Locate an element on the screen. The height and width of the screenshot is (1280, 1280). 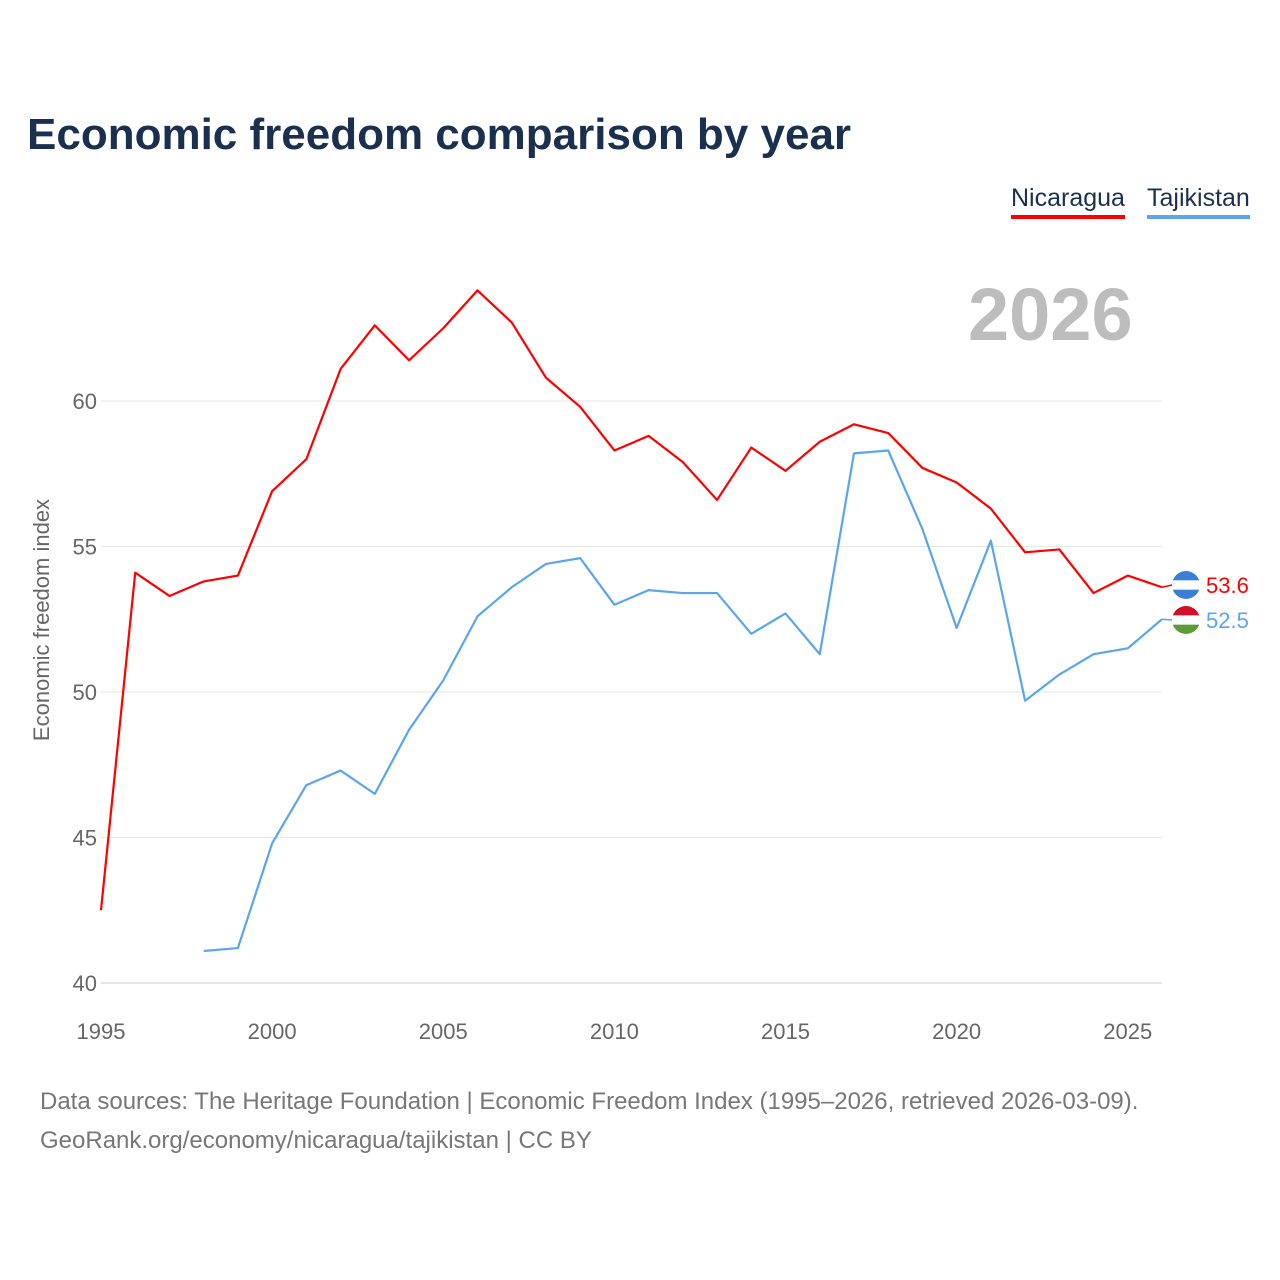
x-tick-label: 2010 is located at coordinates (614, 1031).